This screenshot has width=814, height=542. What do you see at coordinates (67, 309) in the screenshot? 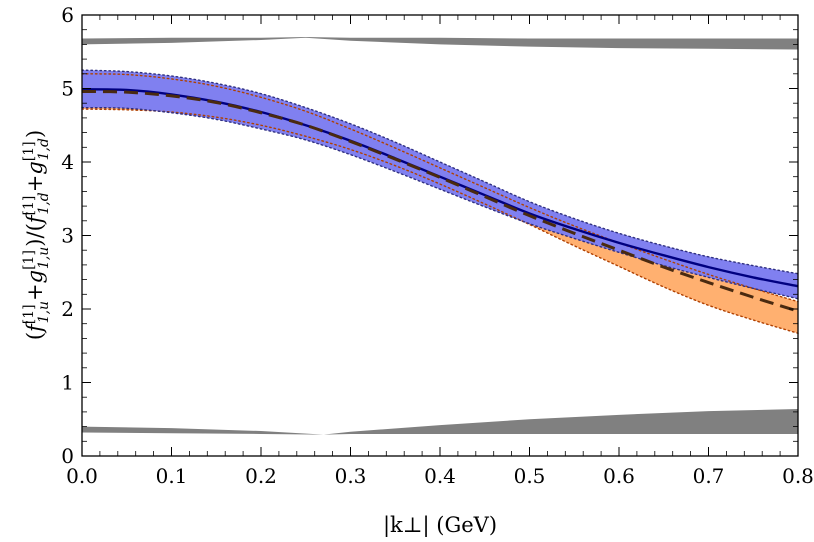
I see `y-tick-label: 2` at bounding box center [67, 309].